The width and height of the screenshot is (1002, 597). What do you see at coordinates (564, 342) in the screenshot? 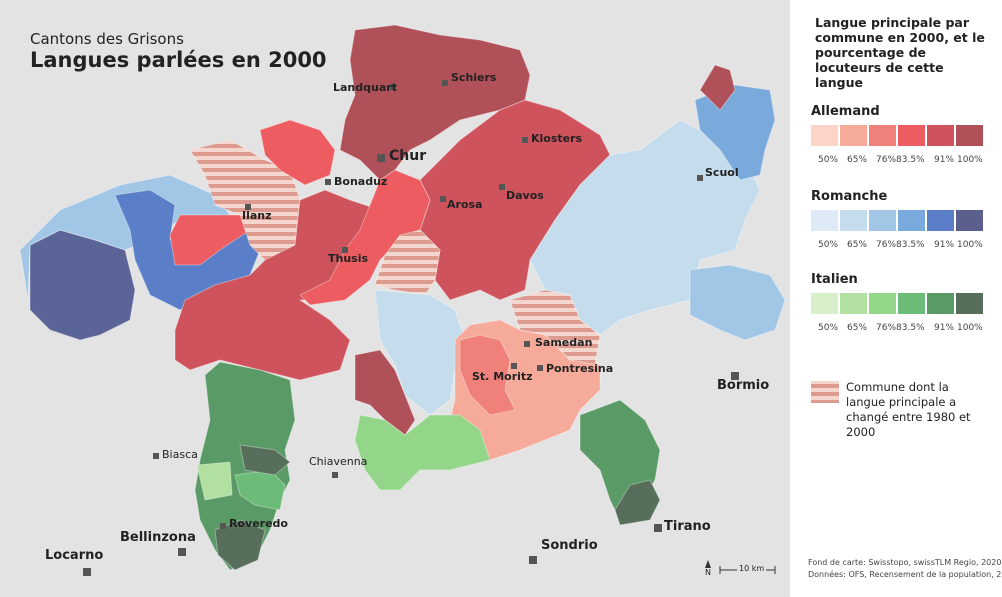
I see `place-label: Samedan` at bounding box center [564, 342].